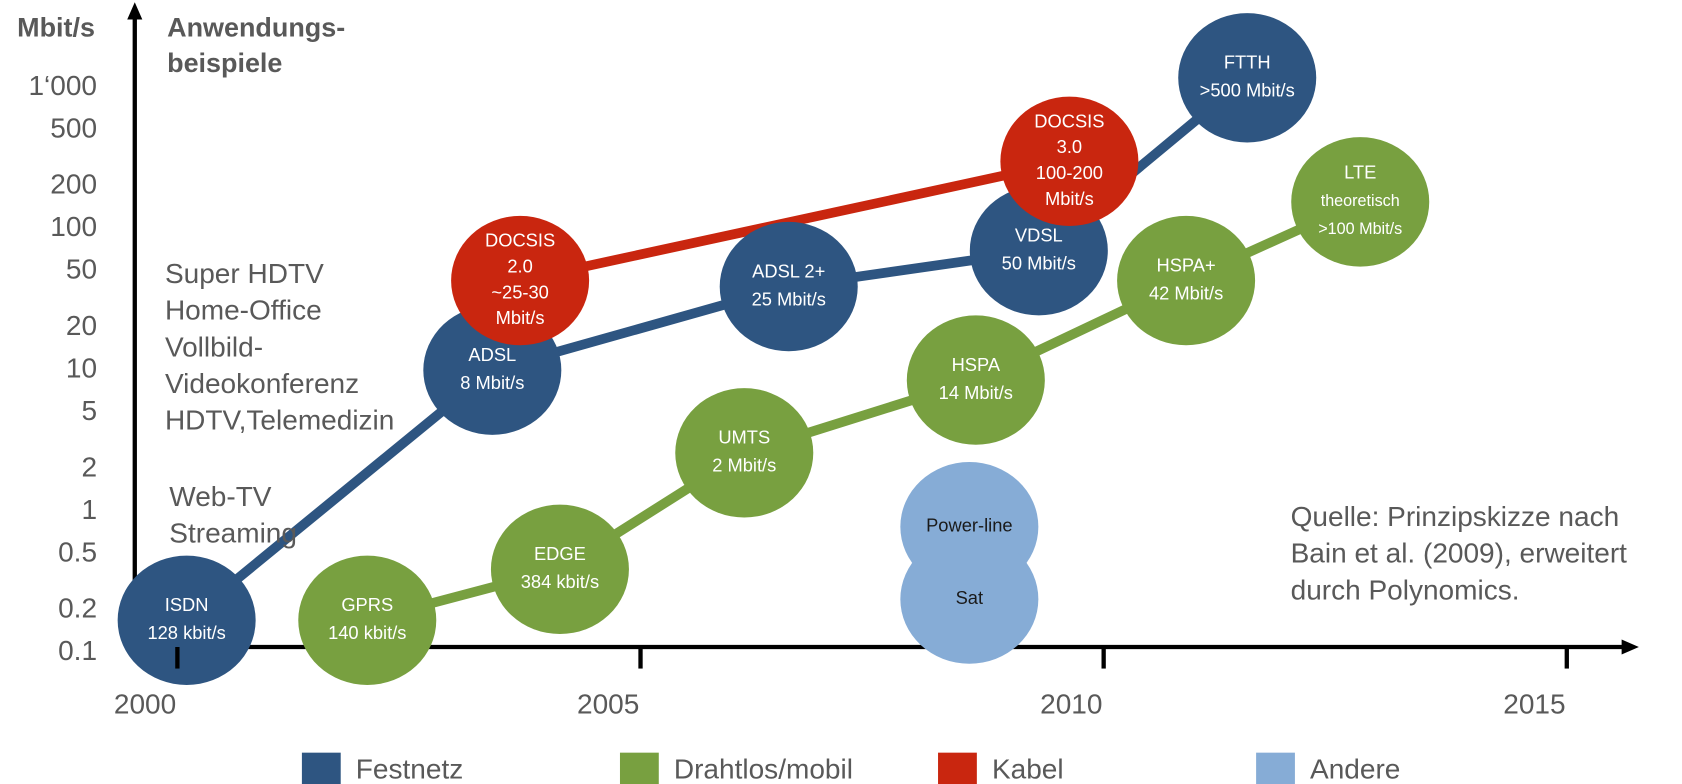 The image size is (1682, 784). What do you see at coordinates (608, 704) in the screenshot?
I see `x-tick-label: 2005` at bounding box center [608, 704].